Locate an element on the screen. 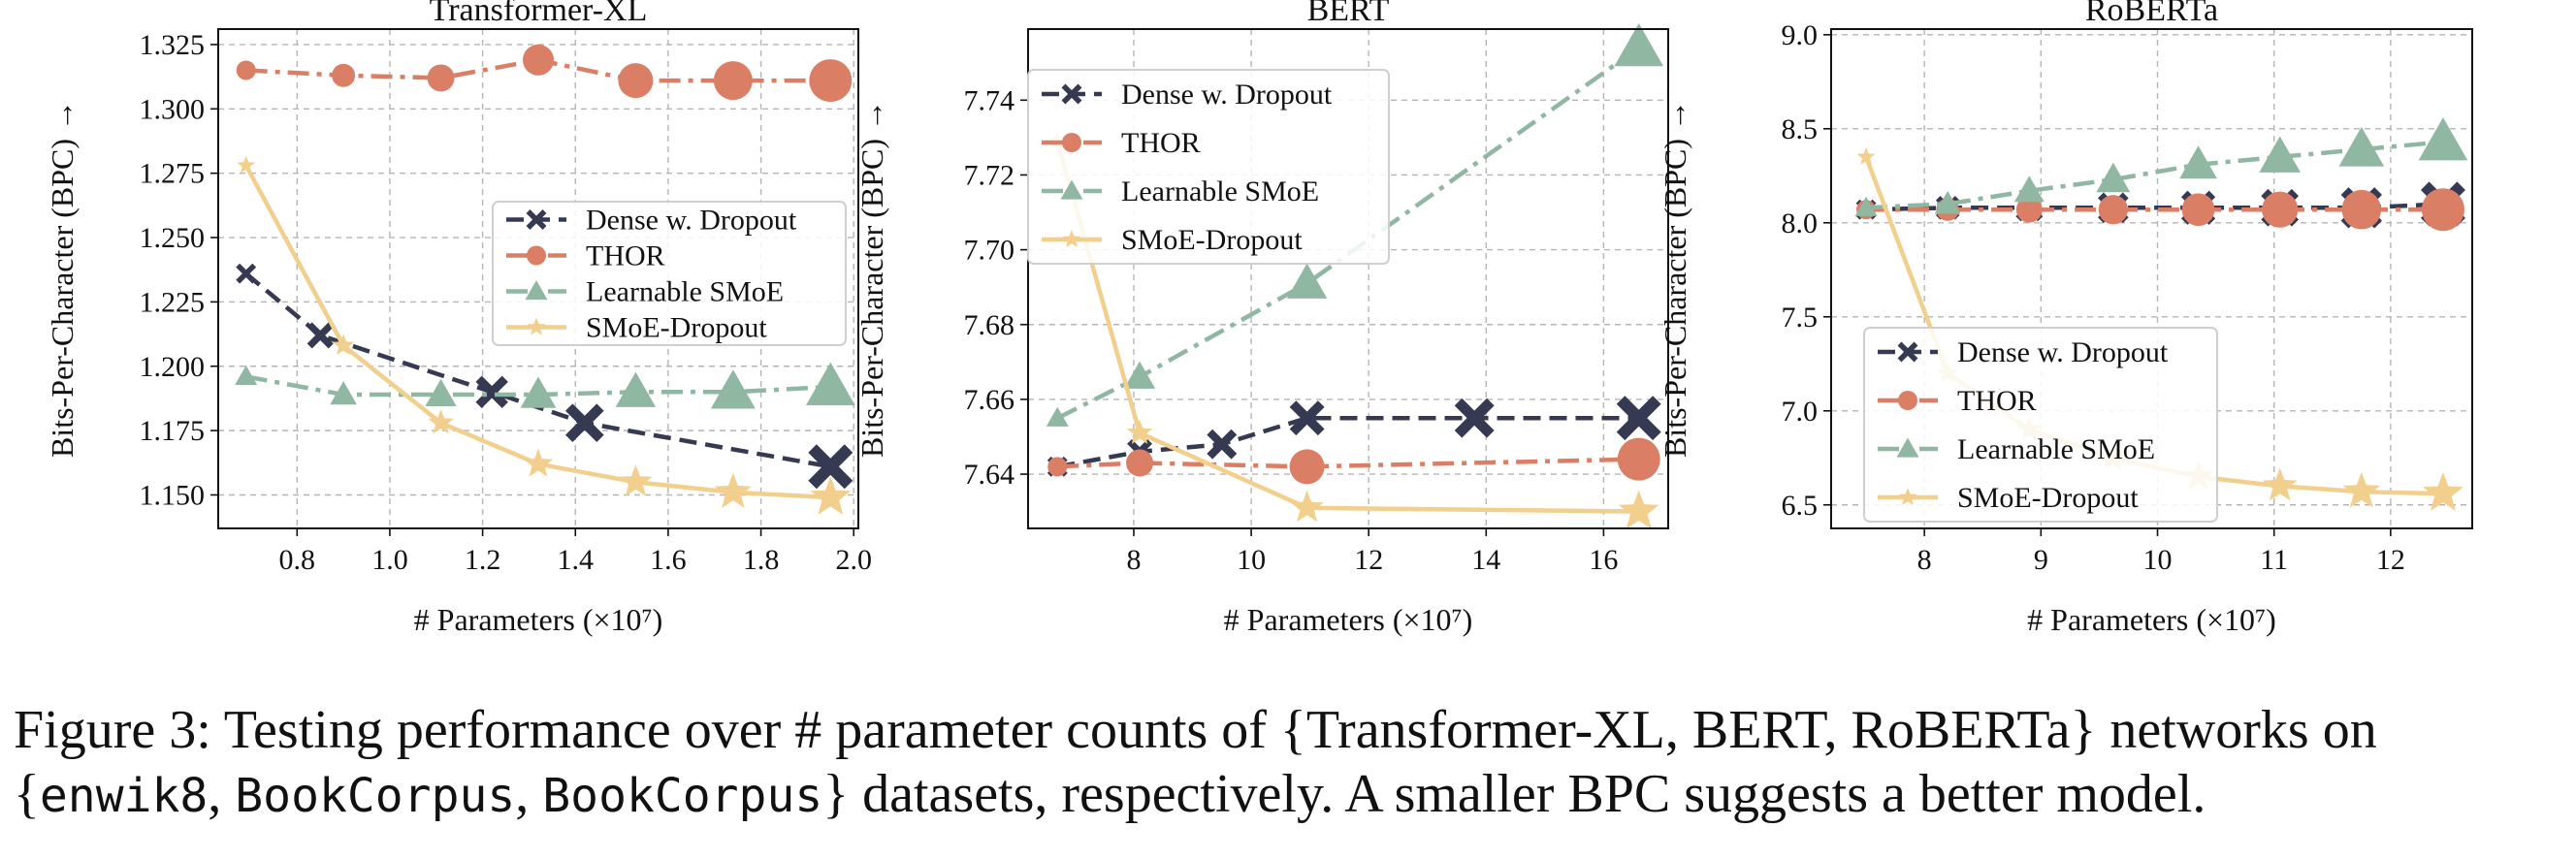 Image resolution: width=2576 pixels, height=859 pixels. series-smoe-dropout is located at coordinates (544, 335).